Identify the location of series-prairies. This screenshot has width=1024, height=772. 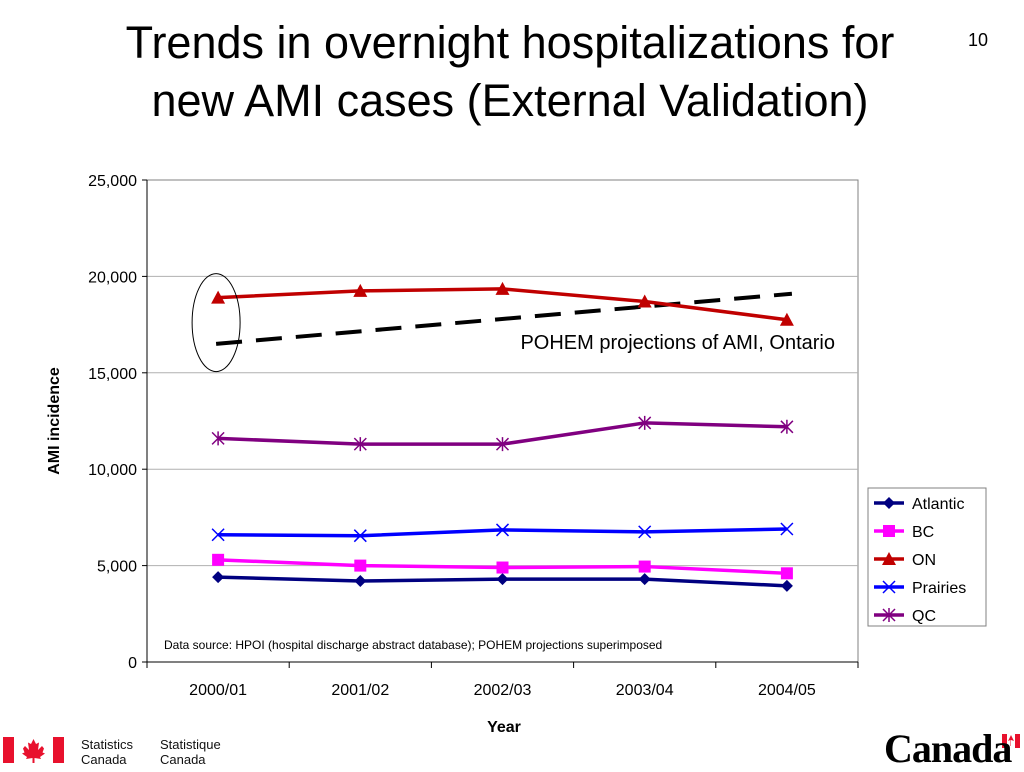
(502, 532).